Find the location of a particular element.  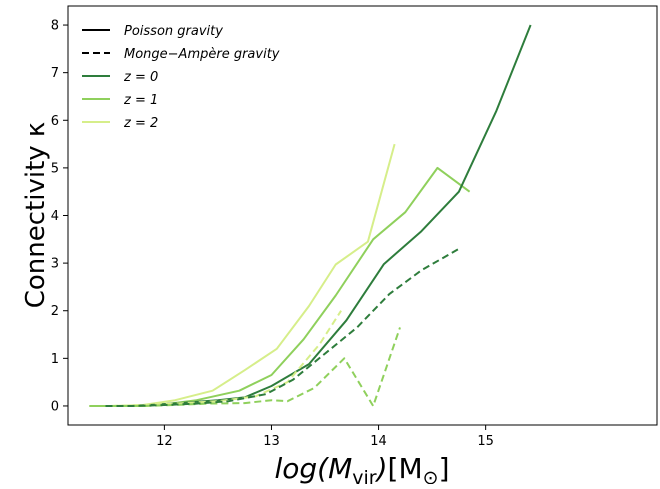

y-tick-label: 5 is located at coordinates (55, 168).